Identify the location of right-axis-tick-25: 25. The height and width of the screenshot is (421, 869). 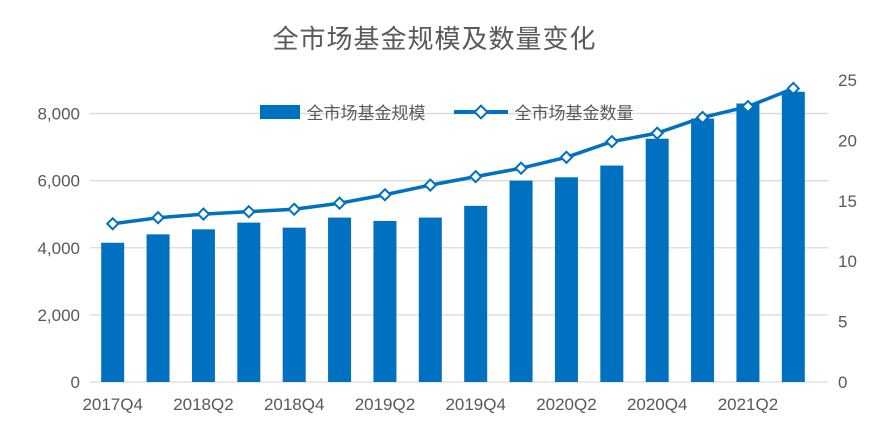
(847, 80).